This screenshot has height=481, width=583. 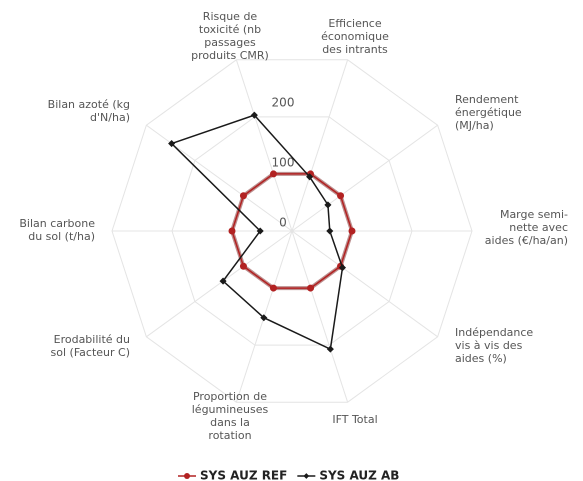 I want to click on r-tick-label: 200, so click(x=283, y=103).